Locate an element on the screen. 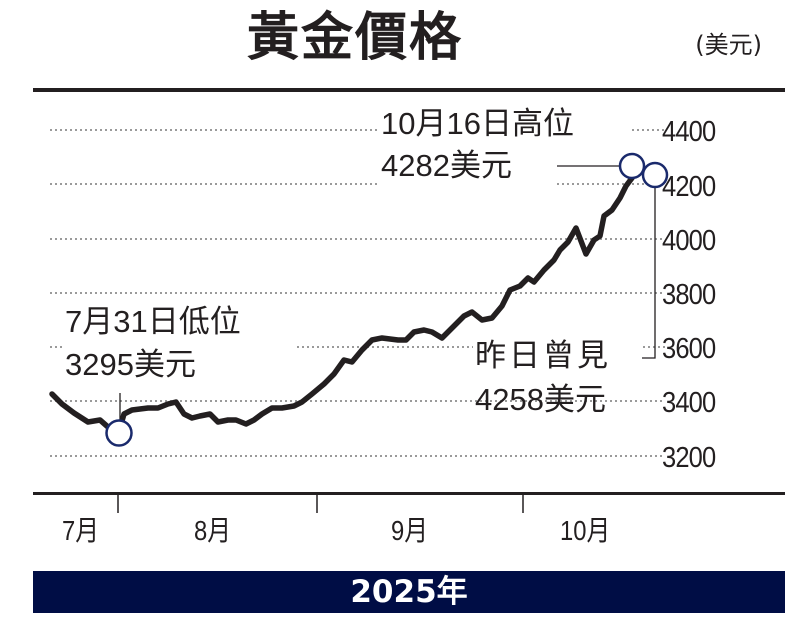 The width and height of the screenshot is (800, 637). unit-label: (美元) is located at coordinates (728, 45).